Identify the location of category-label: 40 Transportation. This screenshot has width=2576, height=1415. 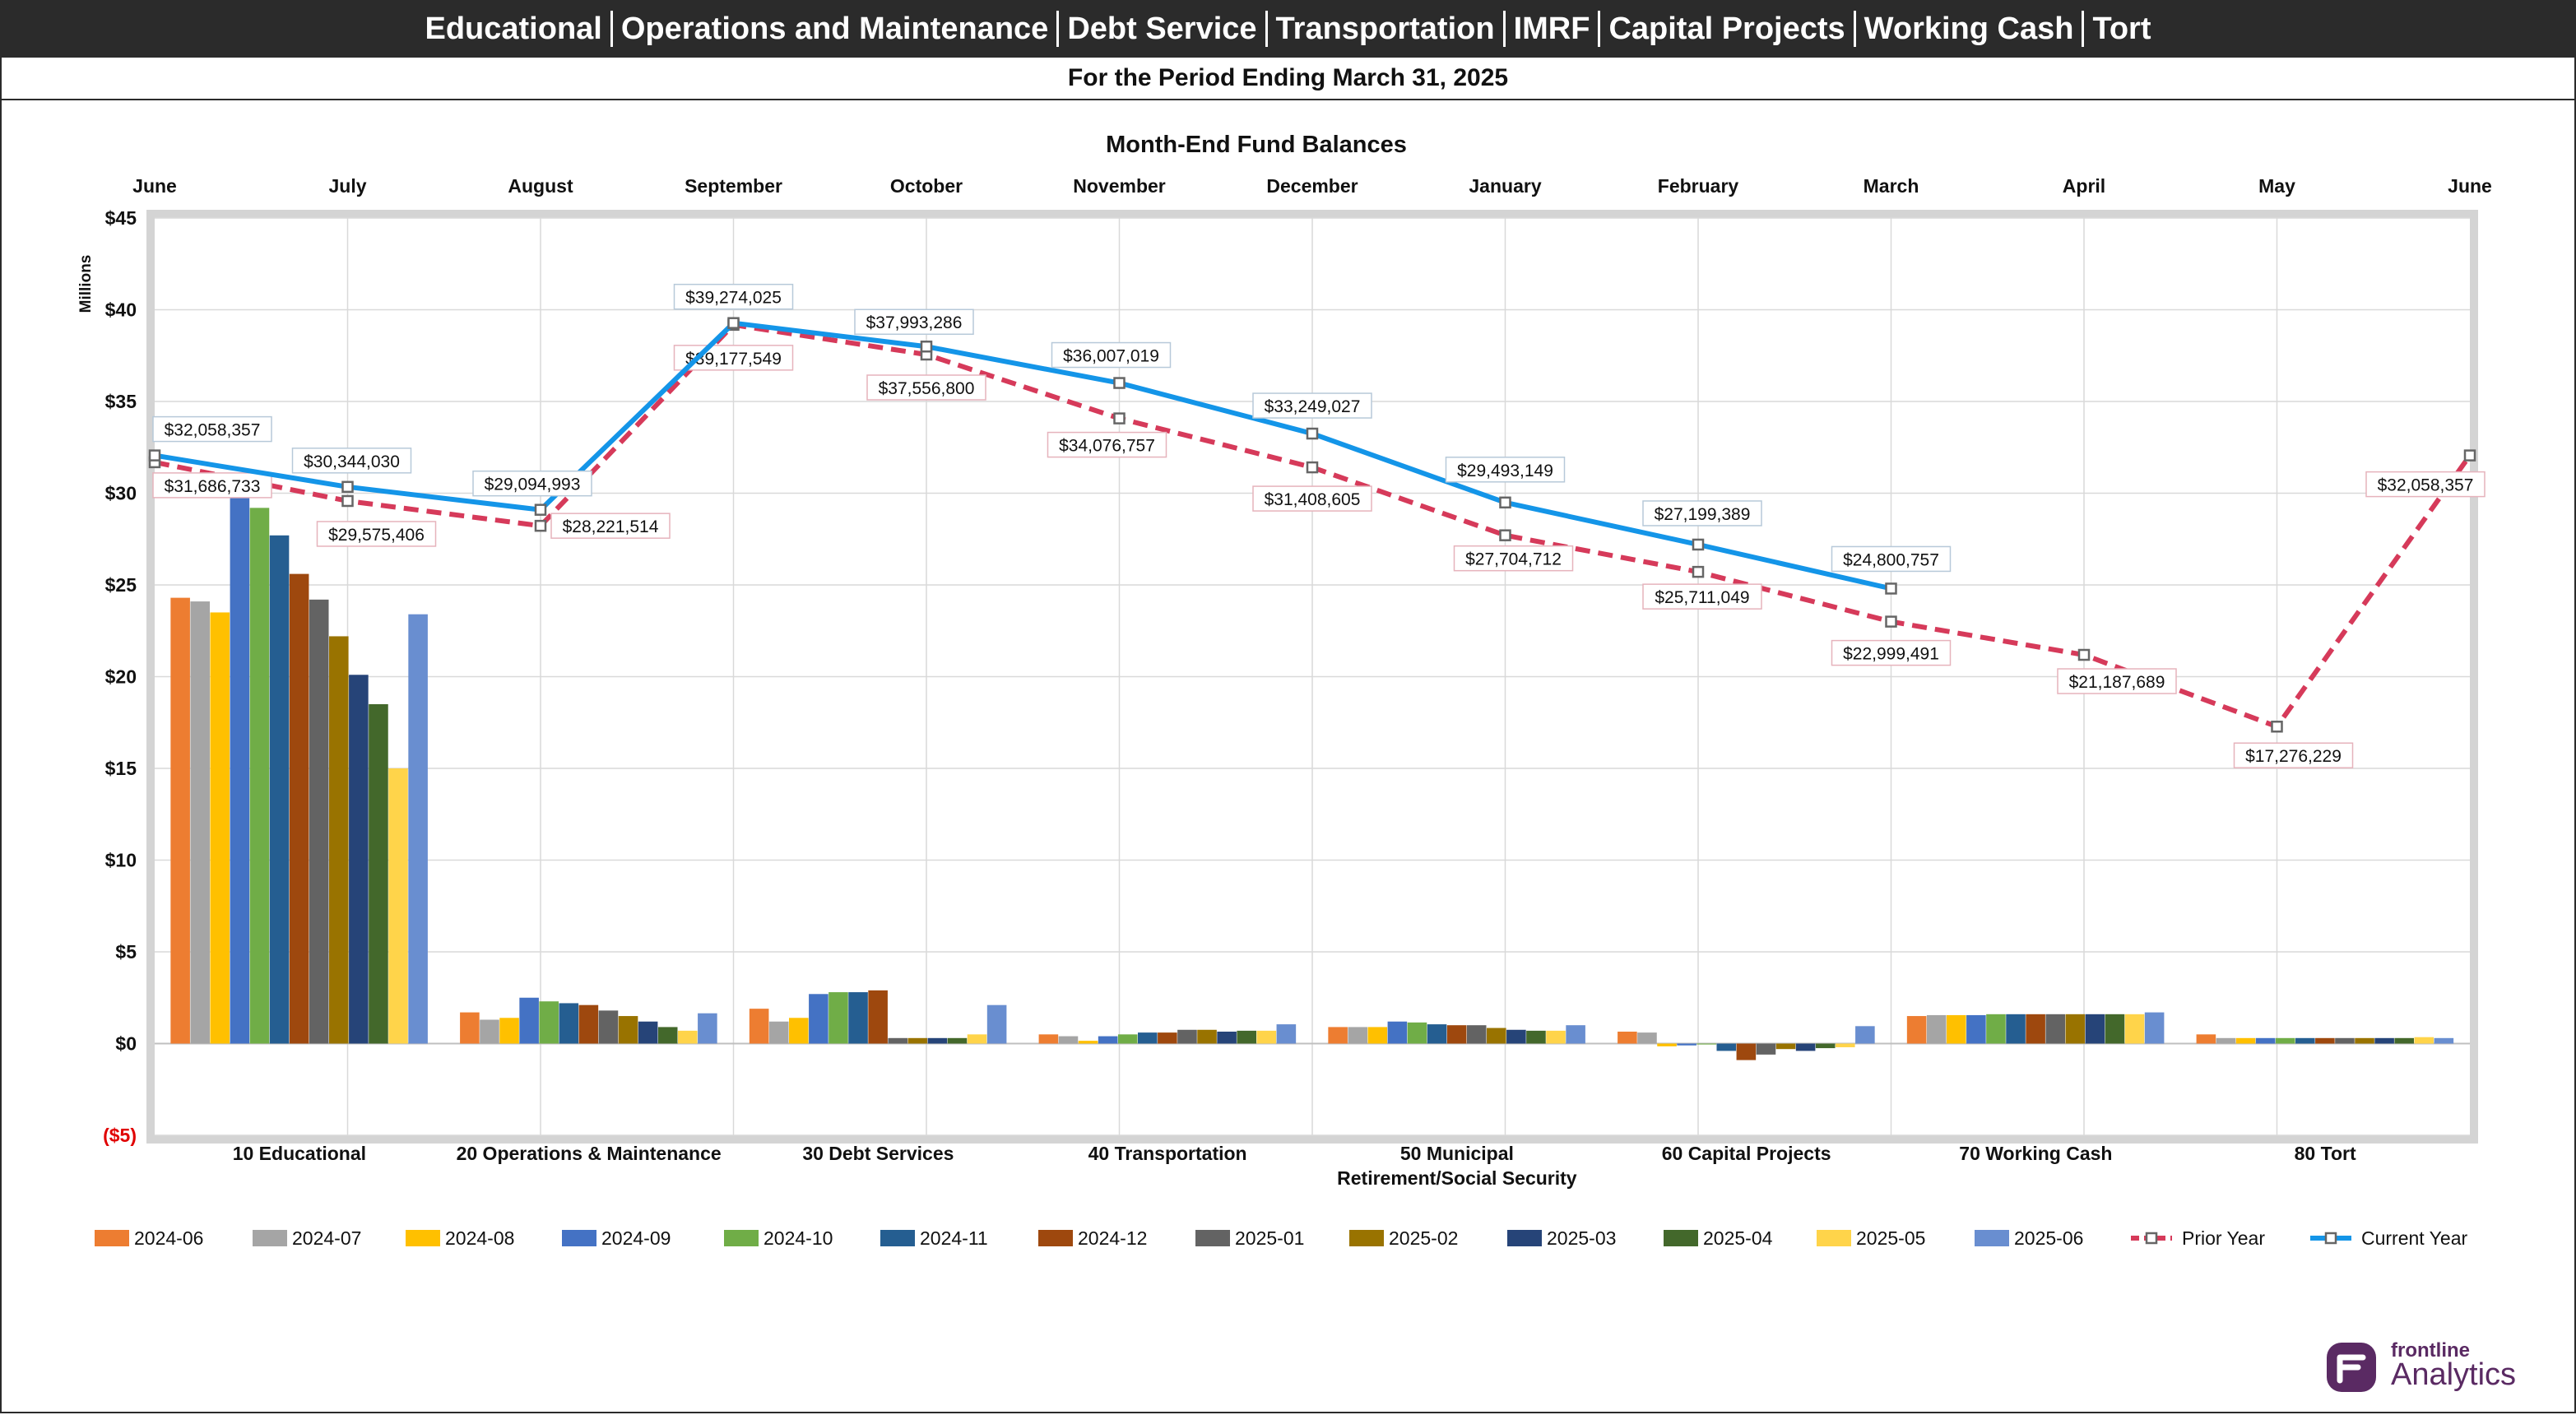
(1168, 1153).